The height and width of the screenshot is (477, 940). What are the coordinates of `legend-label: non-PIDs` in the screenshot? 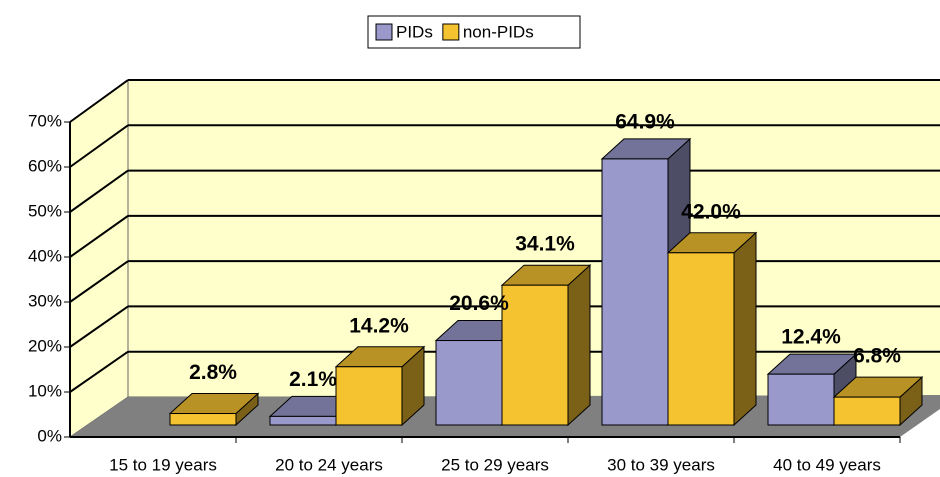 It's located at (498, 31).